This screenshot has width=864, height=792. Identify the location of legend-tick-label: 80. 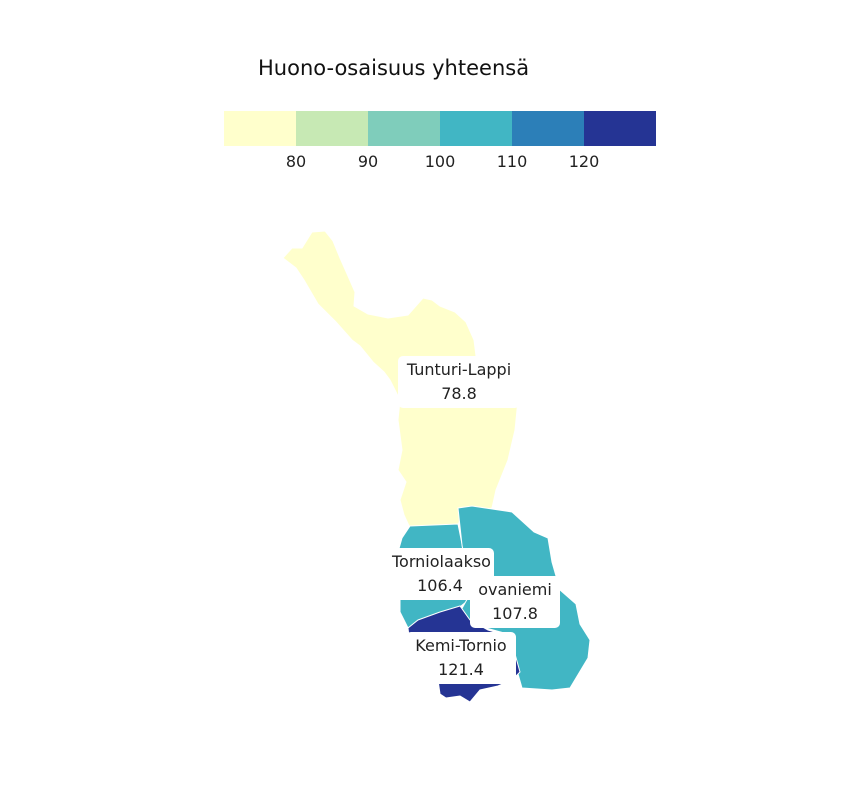
(296, 161).